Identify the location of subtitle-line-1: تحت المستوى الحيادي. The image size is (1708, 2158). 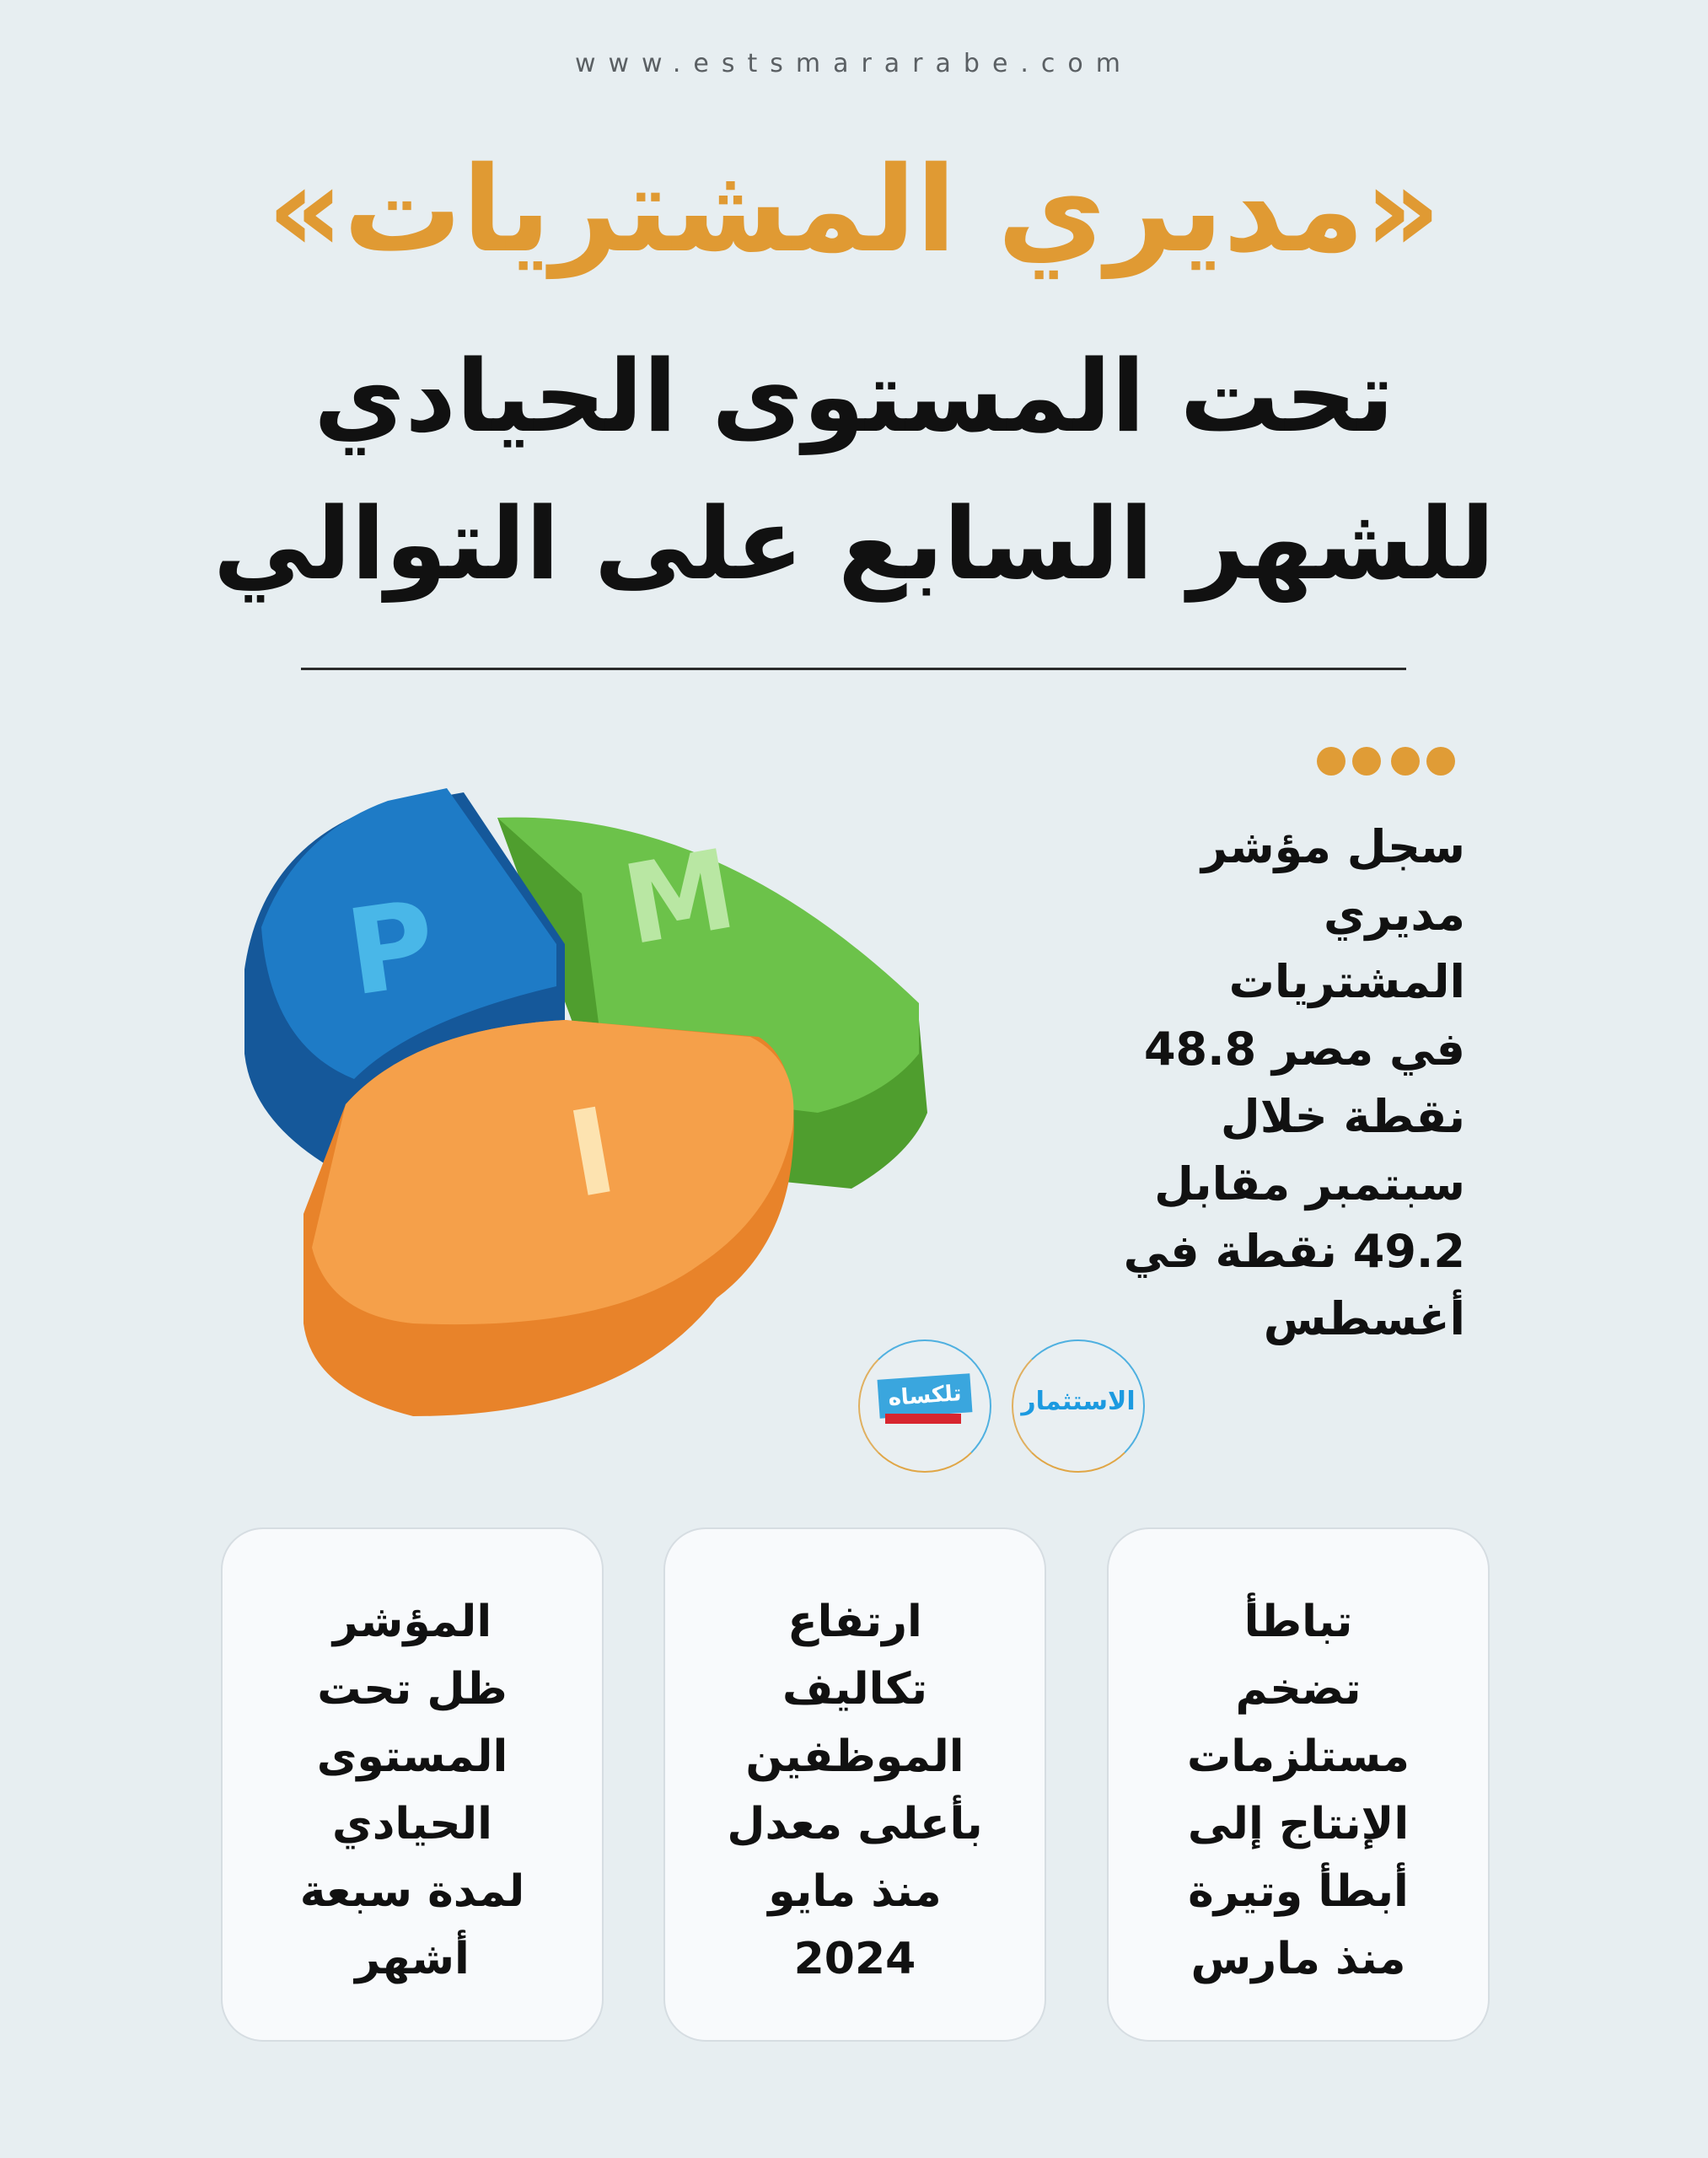
(854, 396).